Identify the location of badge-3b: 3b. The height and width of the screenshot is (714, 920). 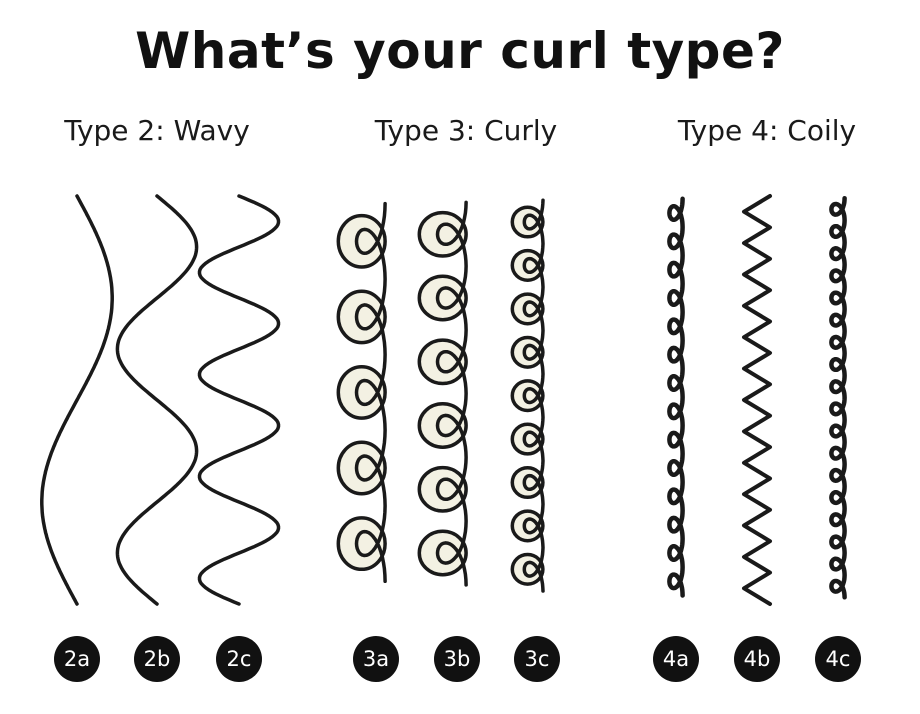
(457, 659).